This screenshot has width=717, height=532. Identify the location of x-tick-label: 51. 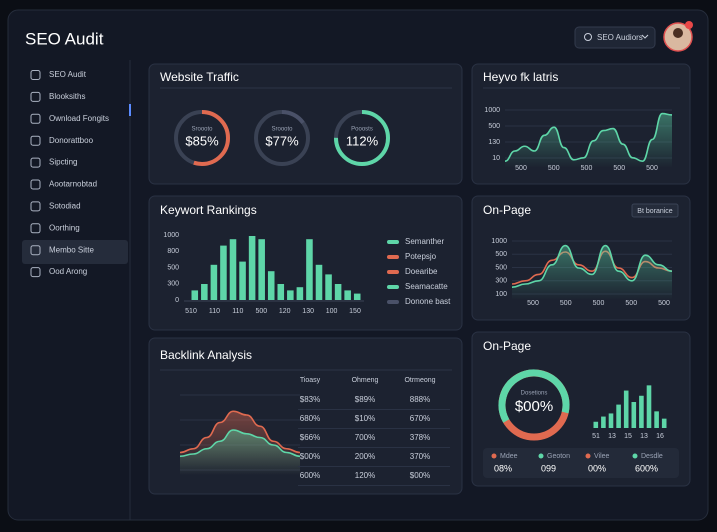
(596, 436).